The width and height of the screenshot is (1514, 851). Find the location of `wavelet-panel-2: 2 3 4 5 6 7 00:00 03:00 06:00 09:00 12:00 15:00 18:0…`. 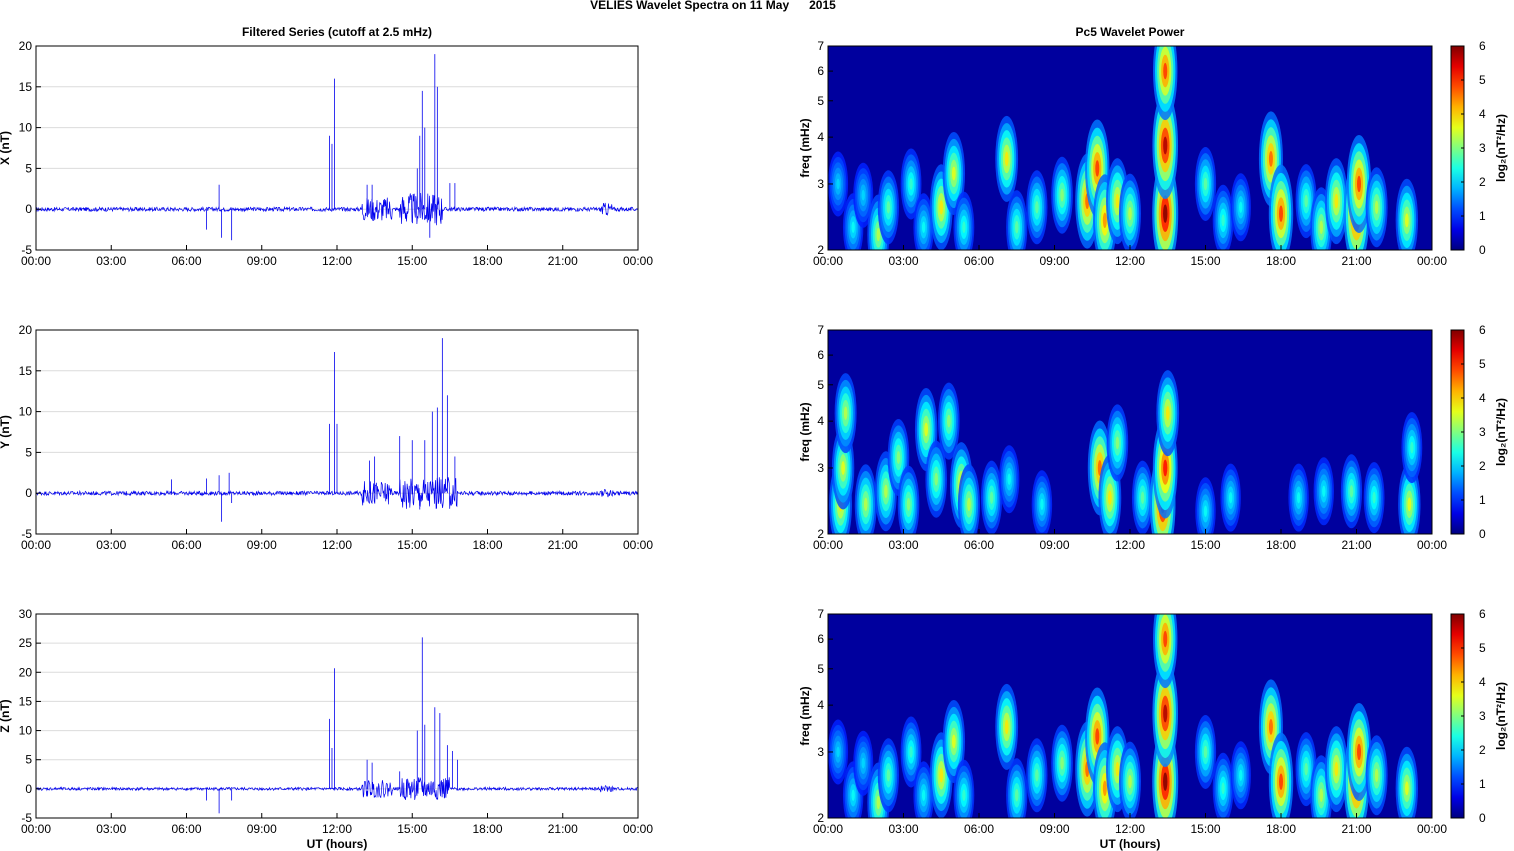

wavelet-panel-2: 2 3 4 5 6 7 00:00 03:00 06:00 09:00 12:00 15:00 18:0… is located at coordinates (1153, 437).